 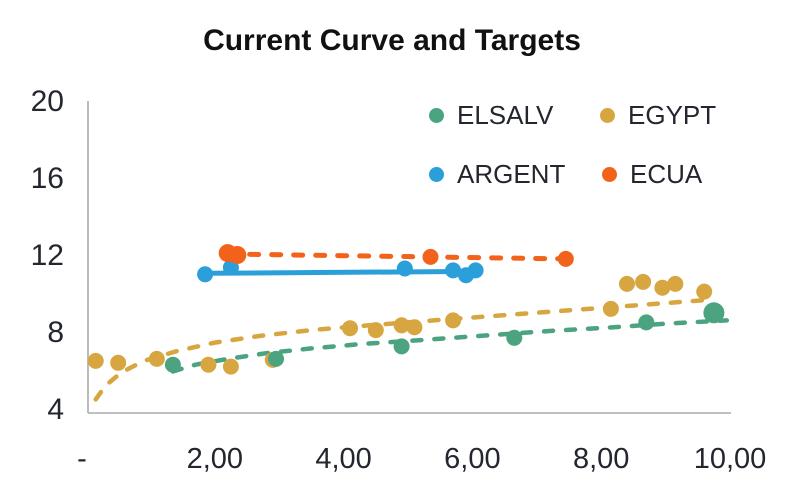 What do you see at coordinates (505, 115) in the screenshot?
I see `legend-label-elsalv: ELSALV` at bounding box center [505, 115].